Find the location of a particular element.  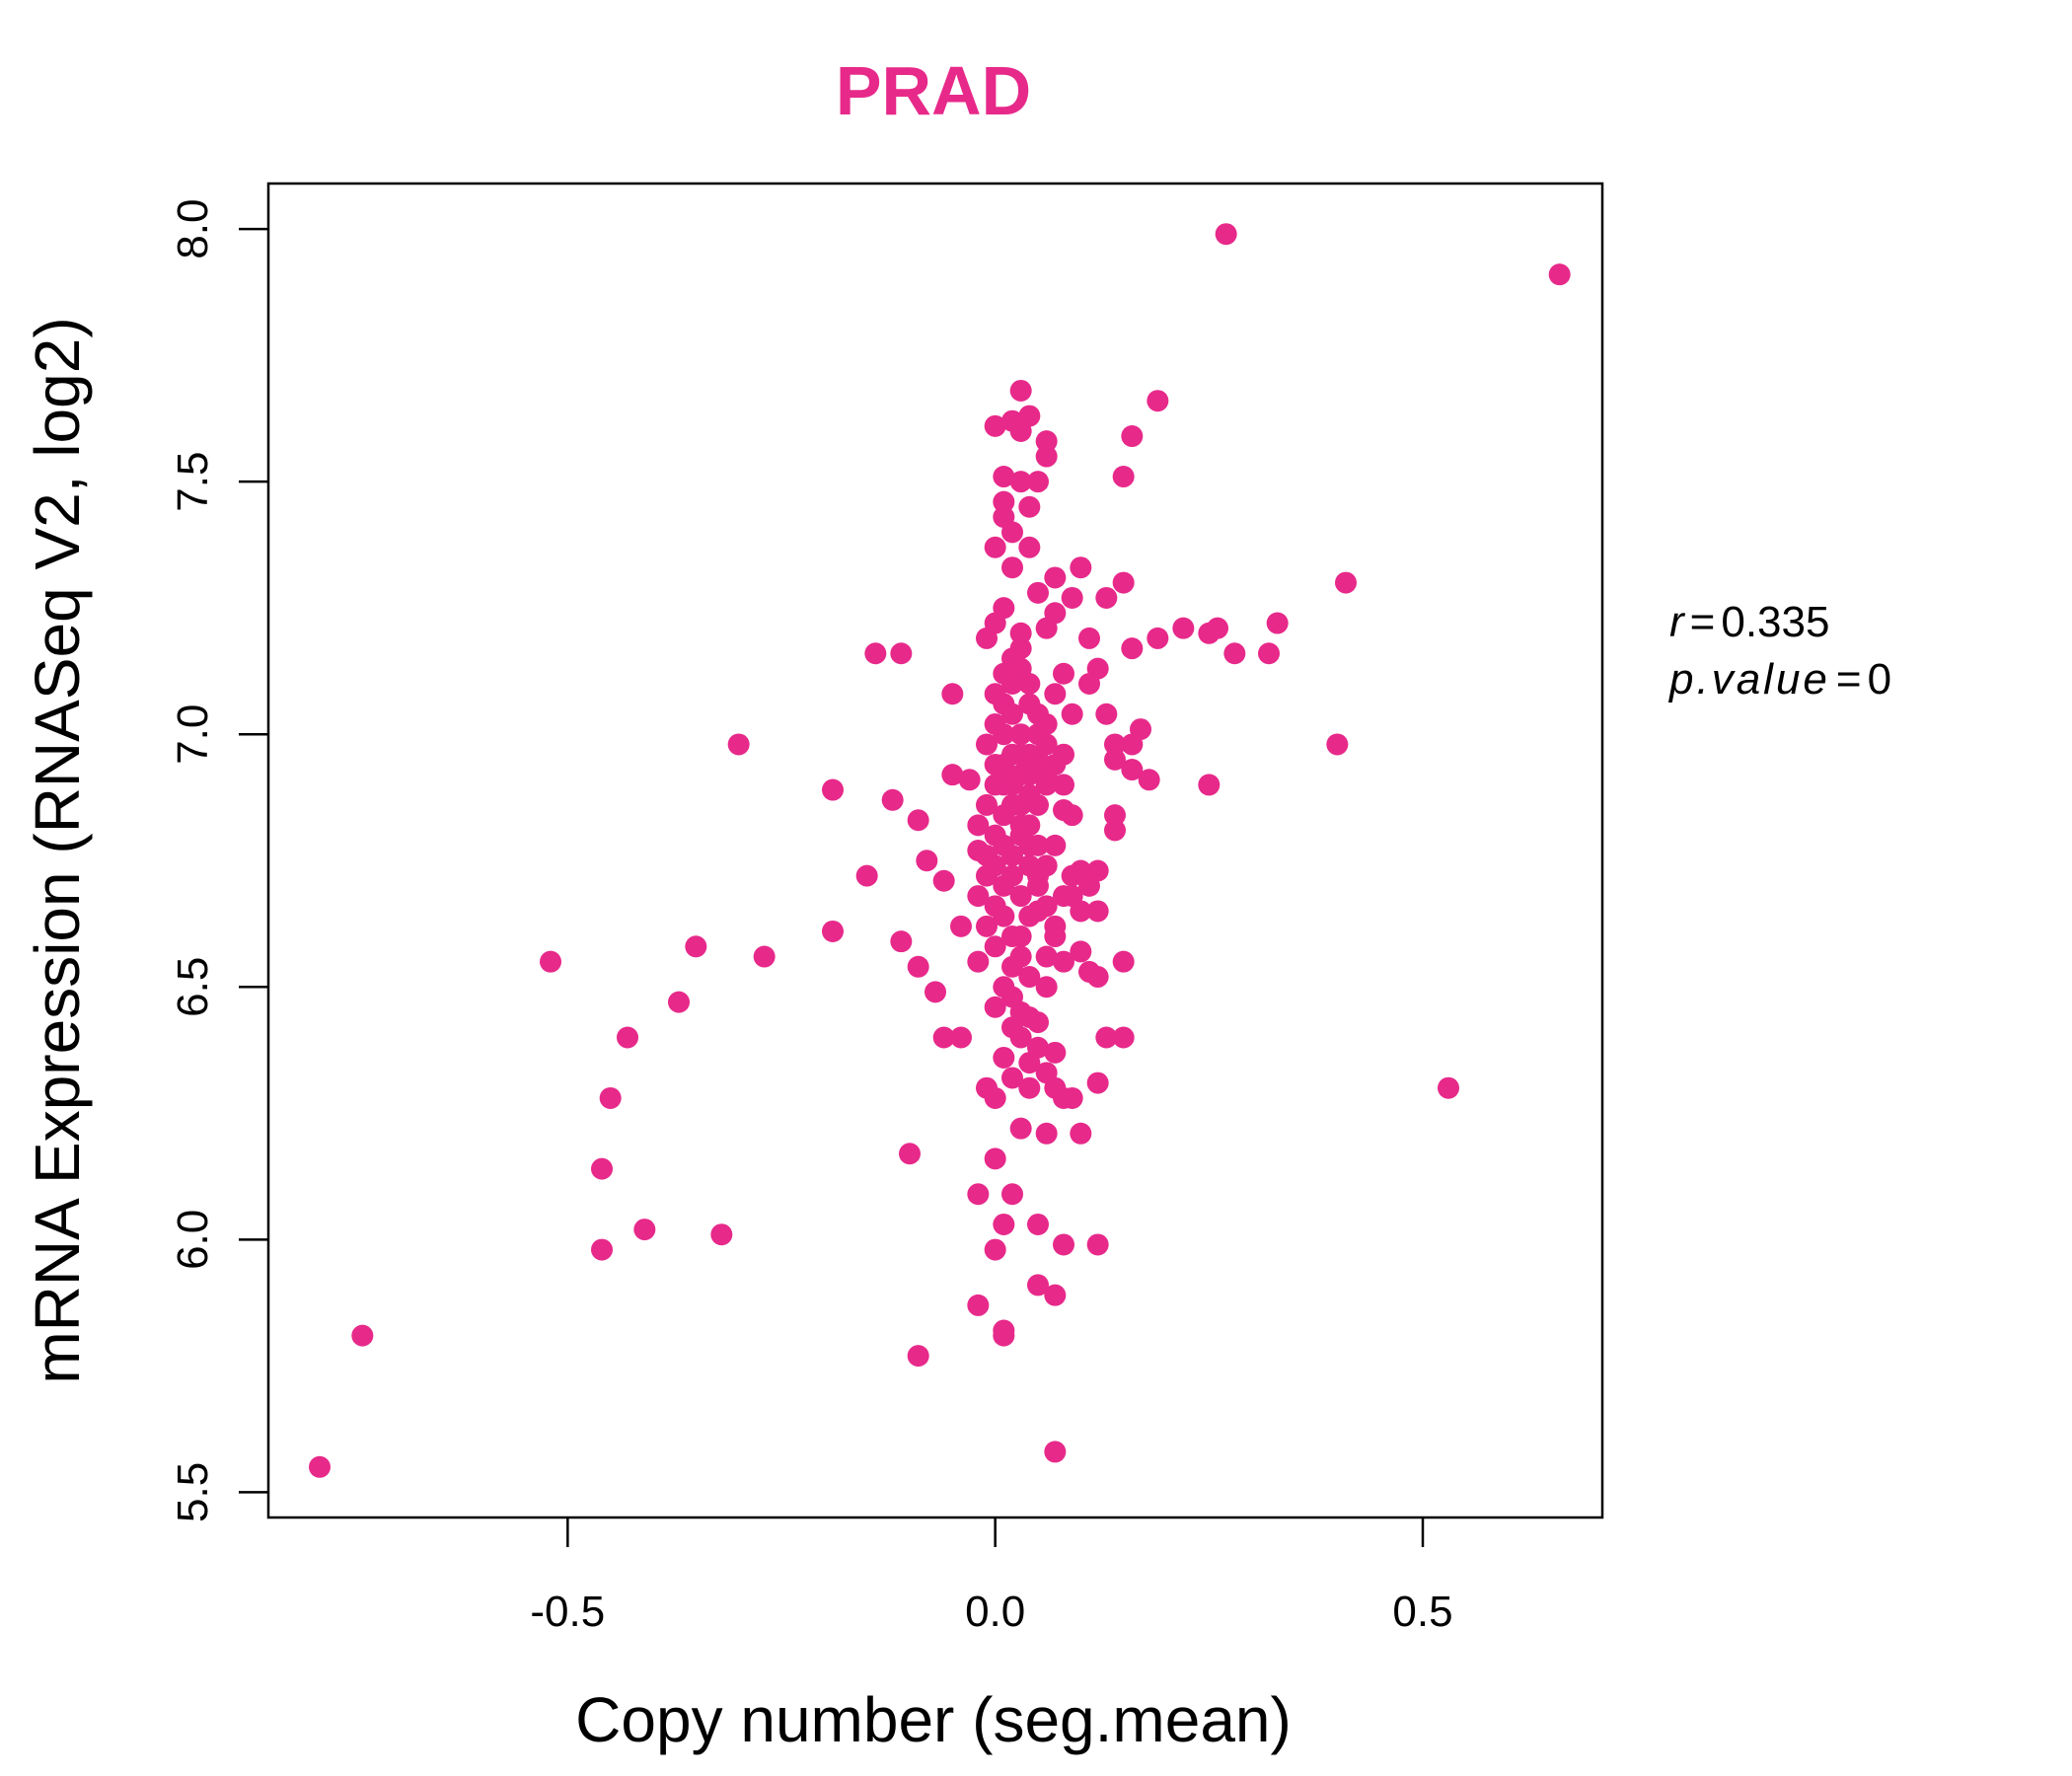

x-tick-label: -0.5 is located at coordinates (568, 1612).